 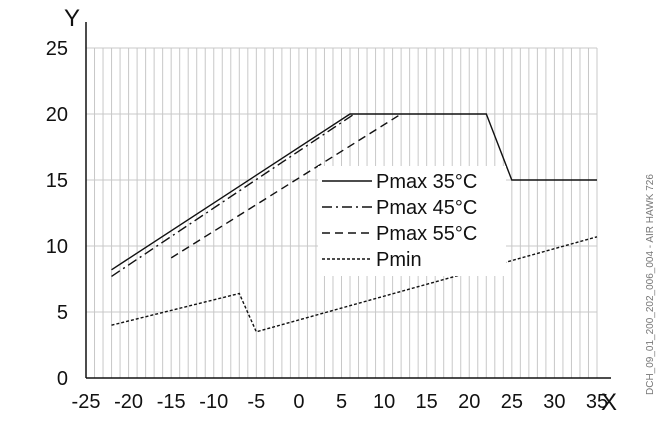 What do you see at coordinates (427, 402) in the screenshot?
I see `x-tick-label: 15` at bounding box center [427, 402].